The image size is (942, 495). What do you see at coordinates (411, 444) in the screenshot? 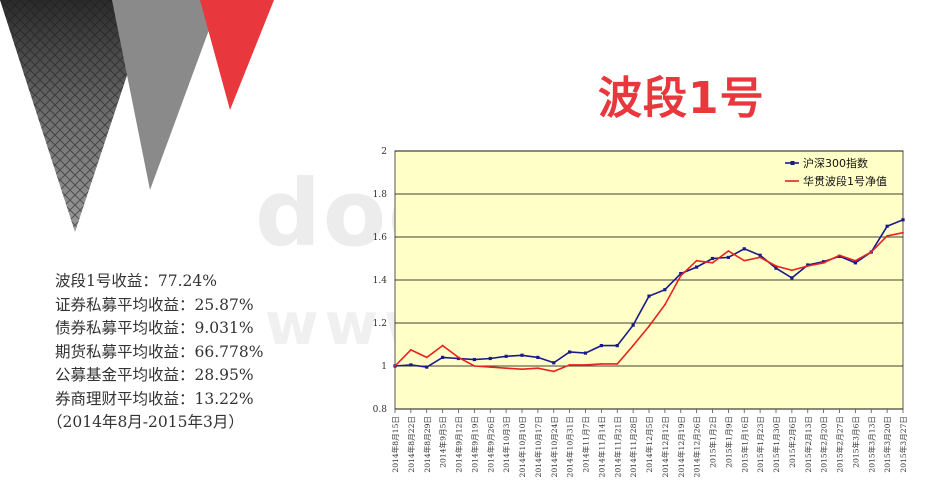
I see `x-tick-label: 2014年8月22日` at bounding box center [411, 444].